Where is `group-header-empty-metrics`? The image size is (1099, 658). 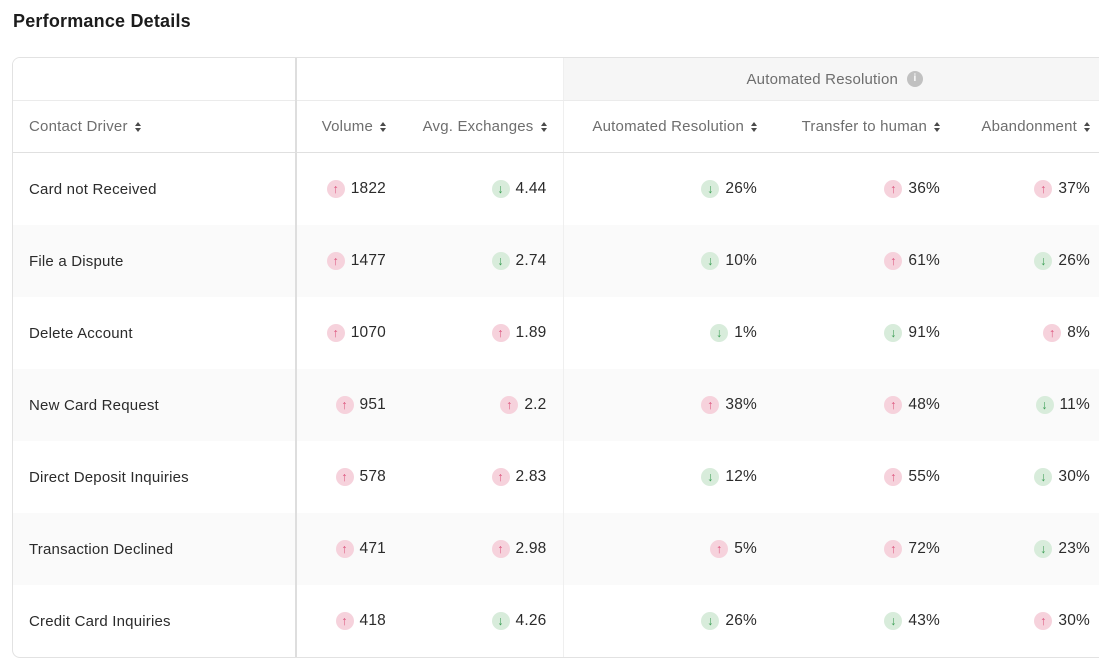
group-header-empty-metrics is located at coordinates (430, 79).